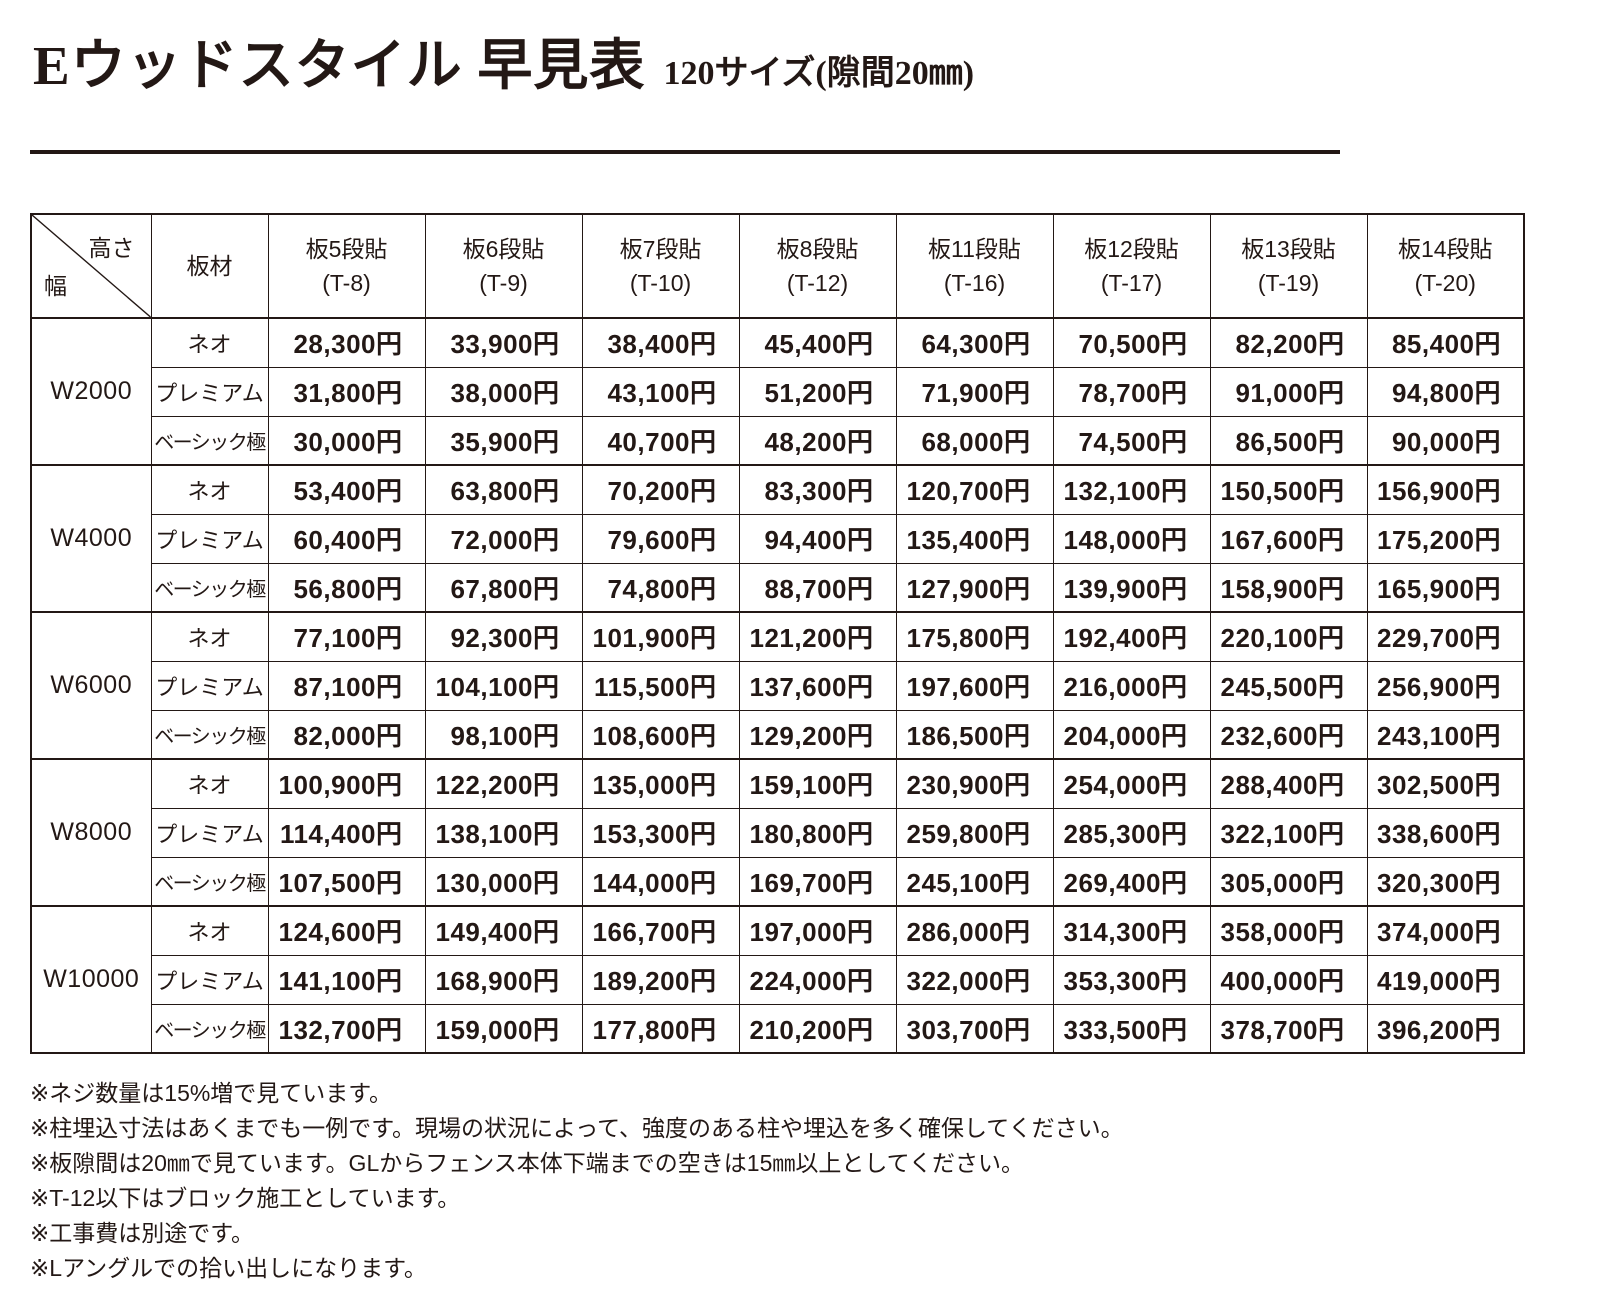  What do you see at coordinates (1288, 587) in the screenshot?
I see `price-value: 158,900円` at bounding box center [1288, 587].